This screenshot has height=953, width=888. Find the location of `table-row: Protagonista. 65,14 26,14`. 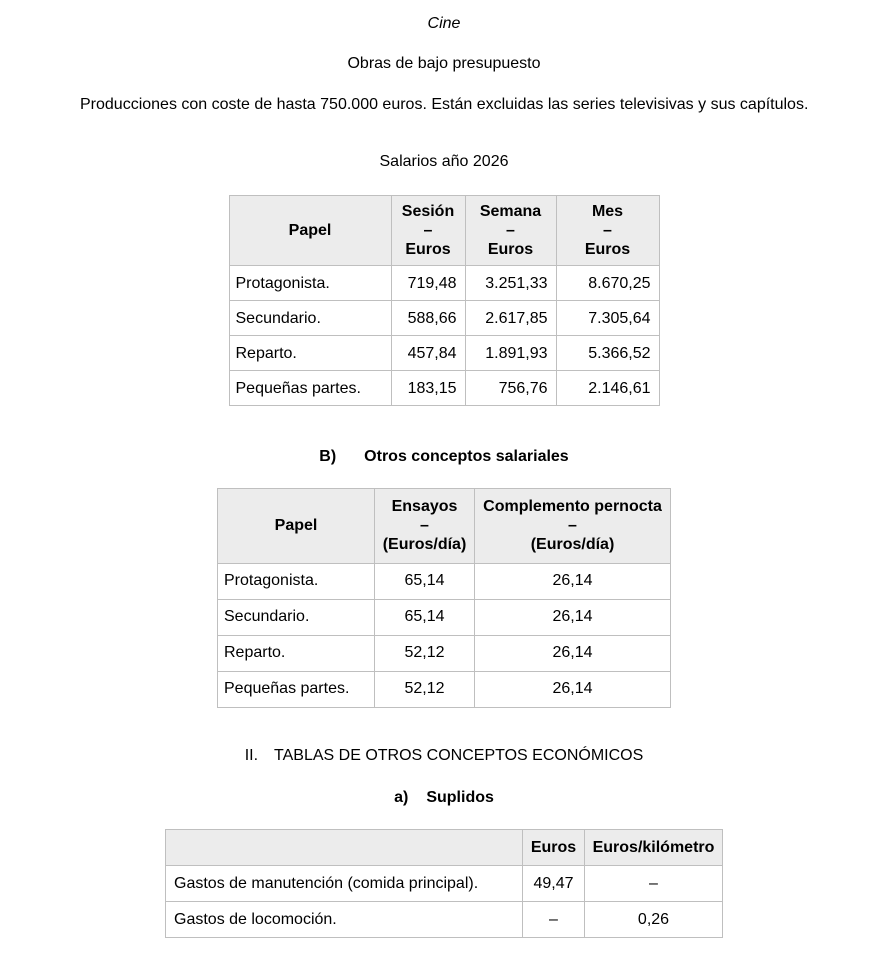

table-row: Protagonista. 65,14 26,14 is located at coordinates (444, 581).